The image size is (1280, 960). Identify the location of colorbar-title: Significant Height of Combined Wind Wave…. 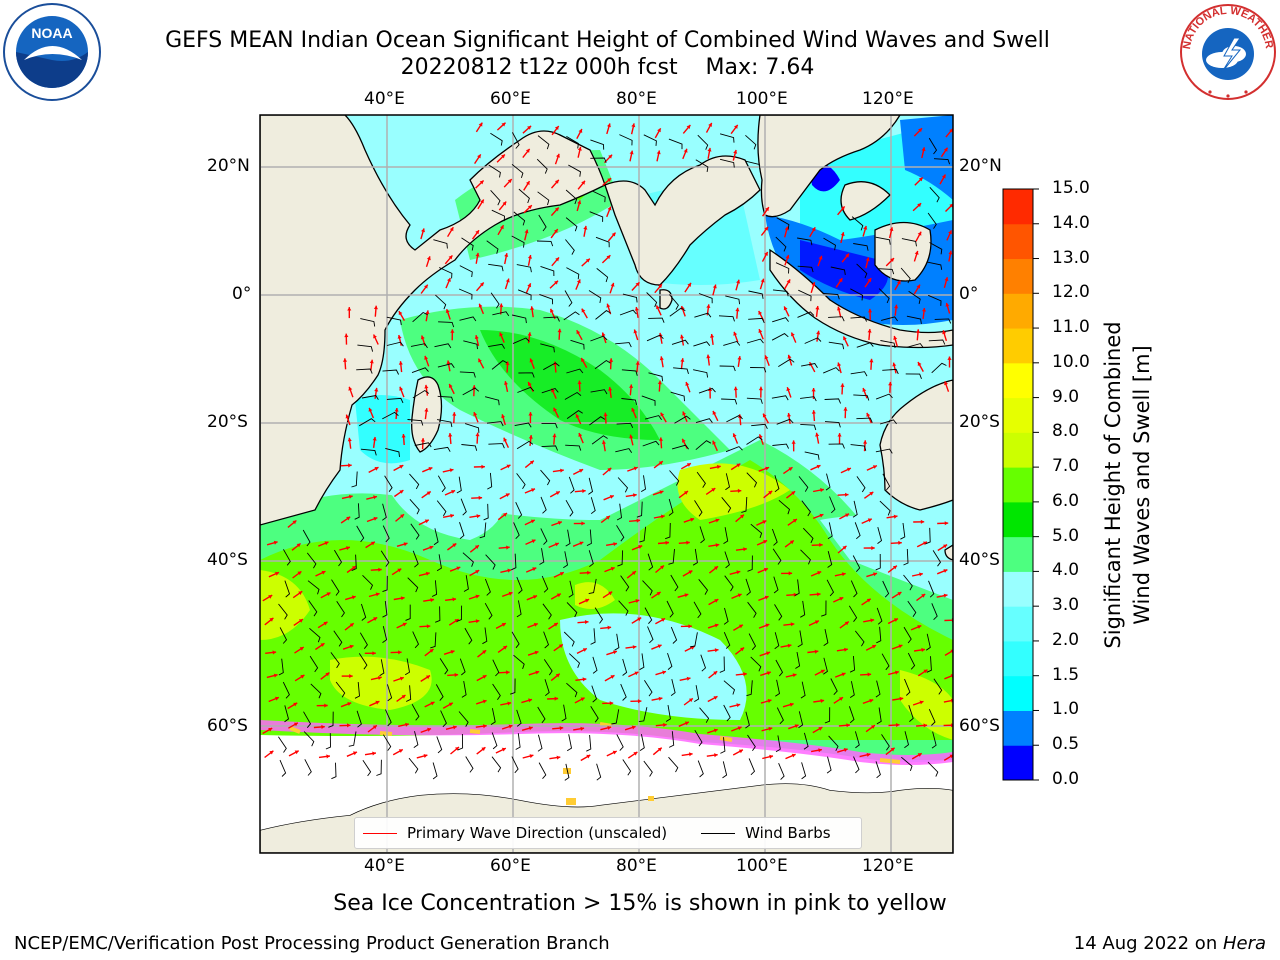
(1128, 484).